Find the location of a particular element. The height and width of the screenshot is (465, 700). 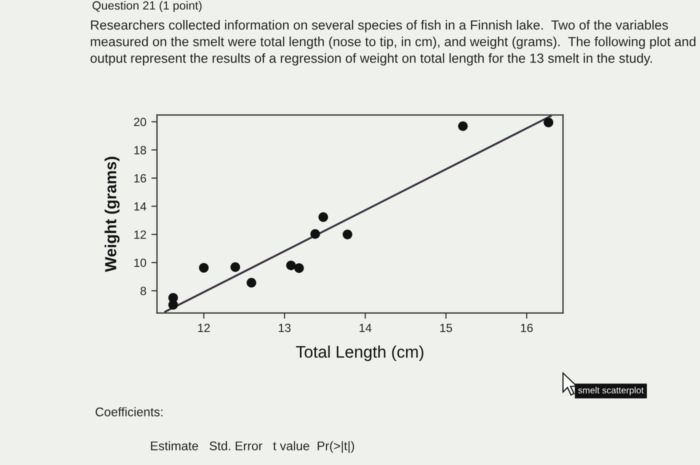

chart-title: Question 21 (1 point) is located at coordinates (147, 6).